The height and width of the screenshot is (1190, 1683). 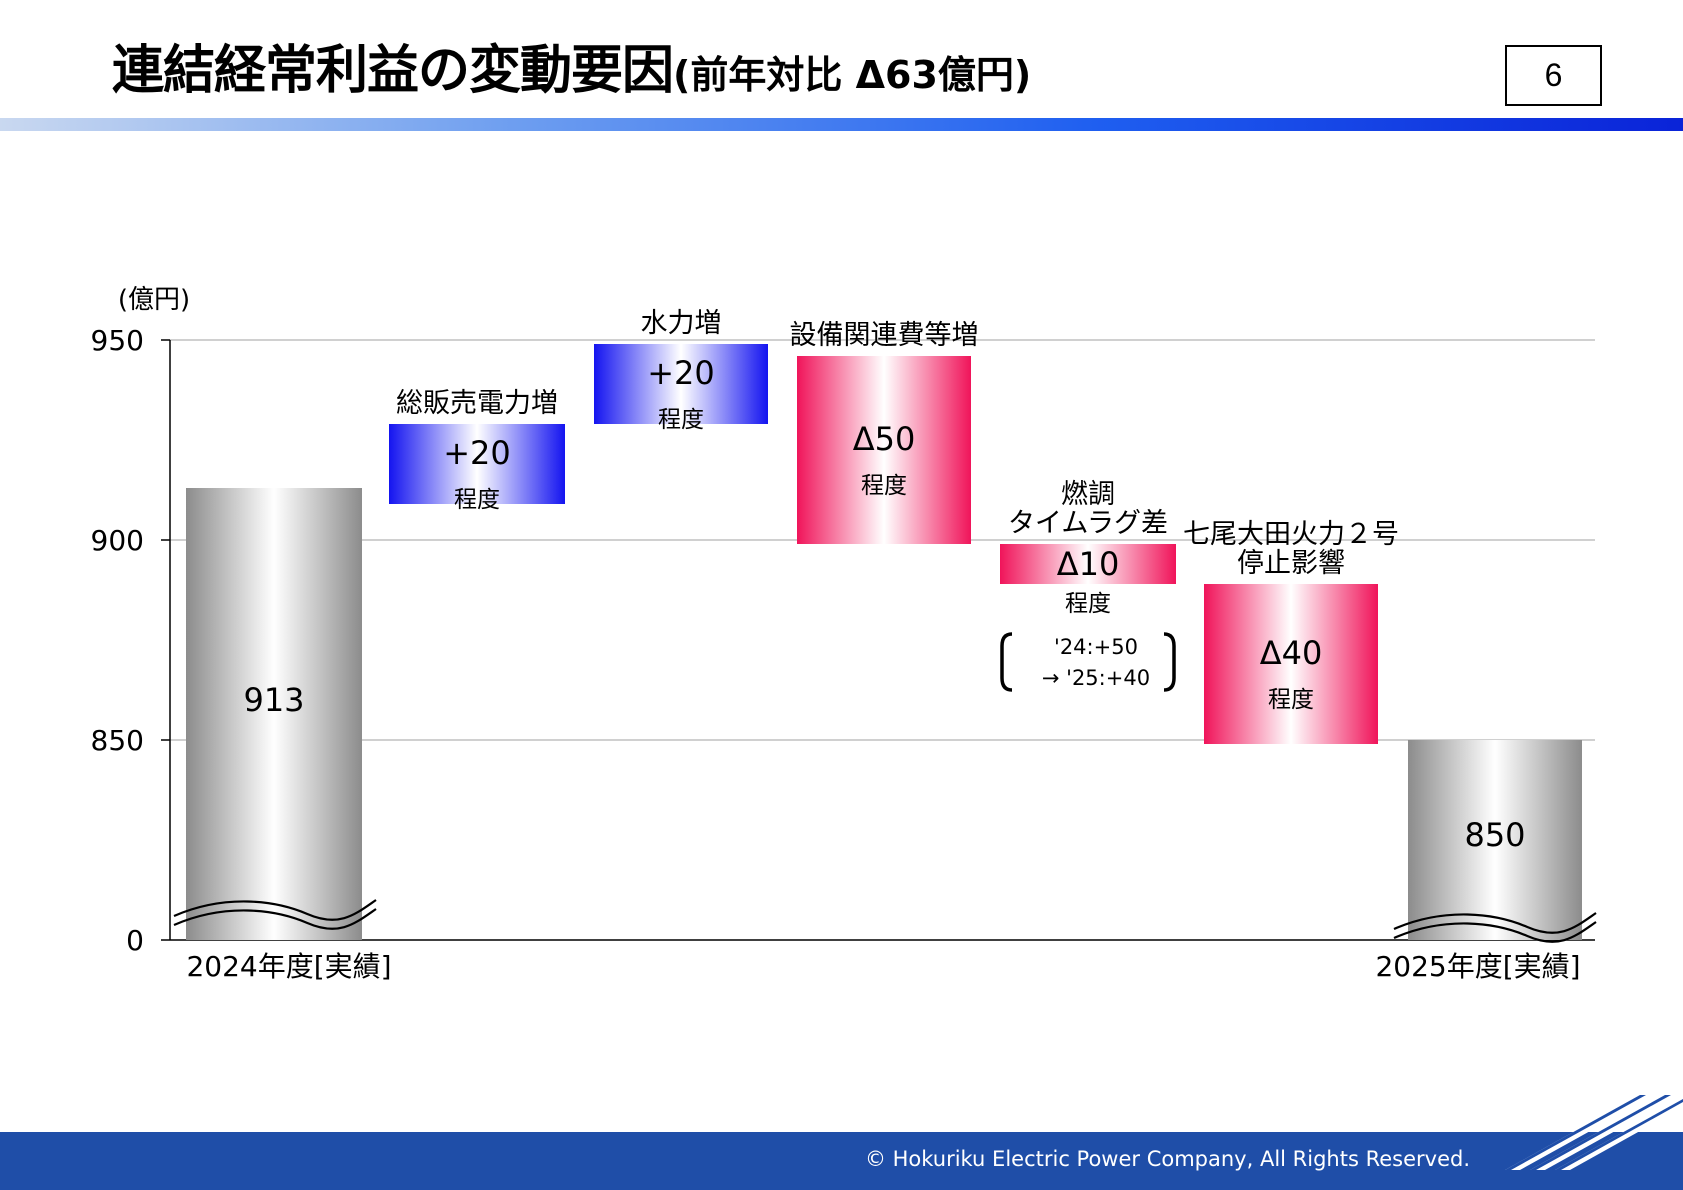 What do you see at coordinates (1006, 662) in the screenshot?
I see `bracket-left` at bounding box center [1006, 662].